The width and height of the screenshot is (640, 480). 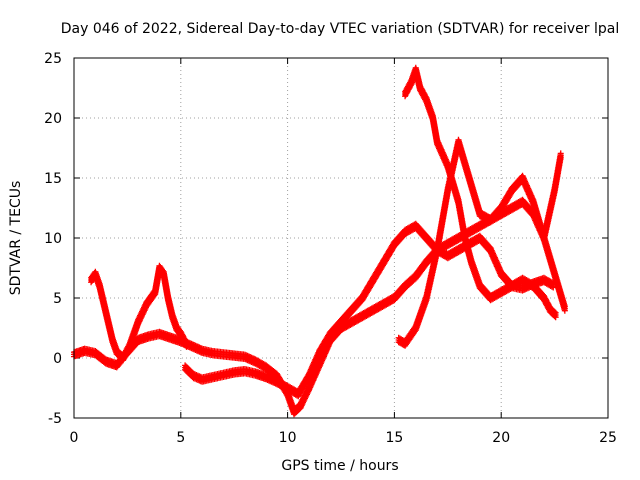 What do you see at coordinates (57, 299) in the screenshot?
I see `y-tick-label: 5` at bounding box center [57, 299].